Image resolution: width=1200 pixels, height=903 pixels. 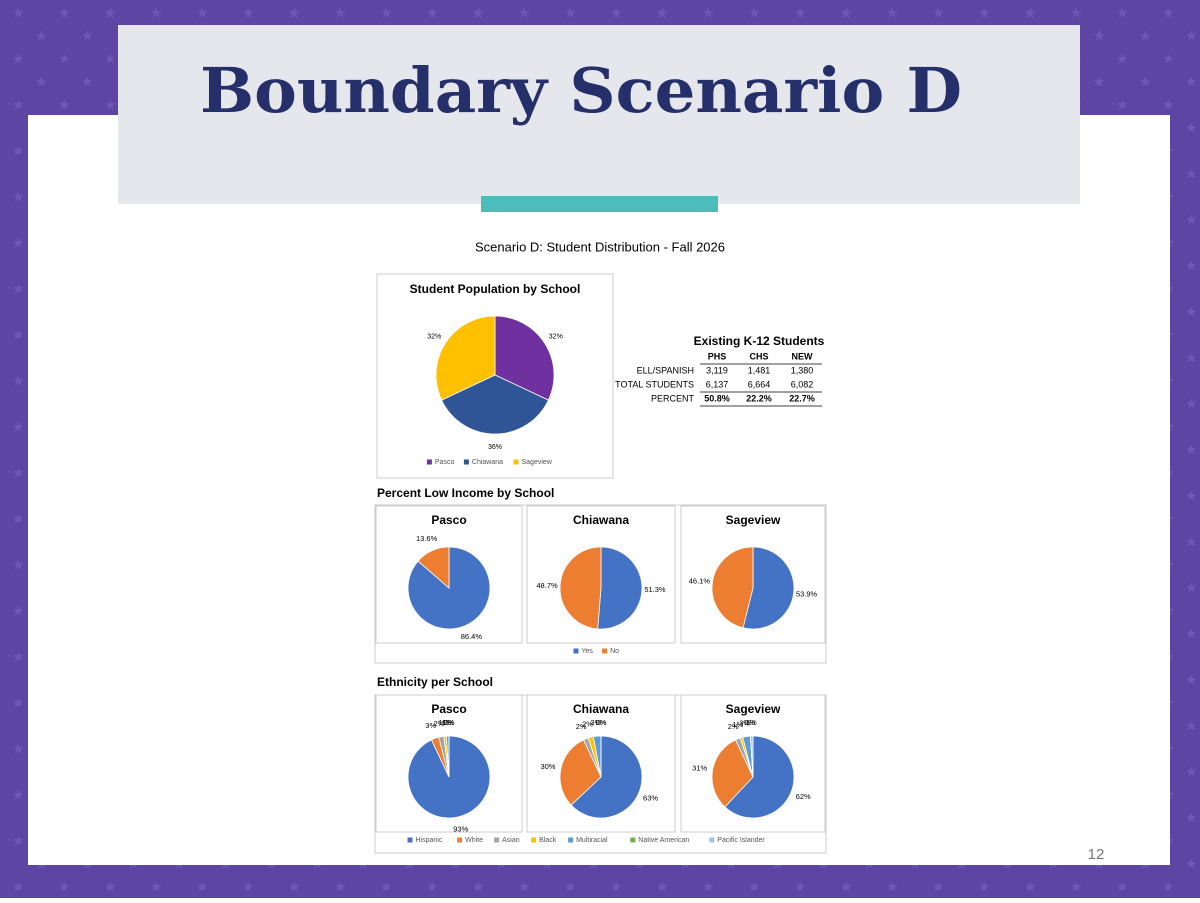 I want to click on row-label: TOTAL STUDENTS, so click(x=654, y=384).